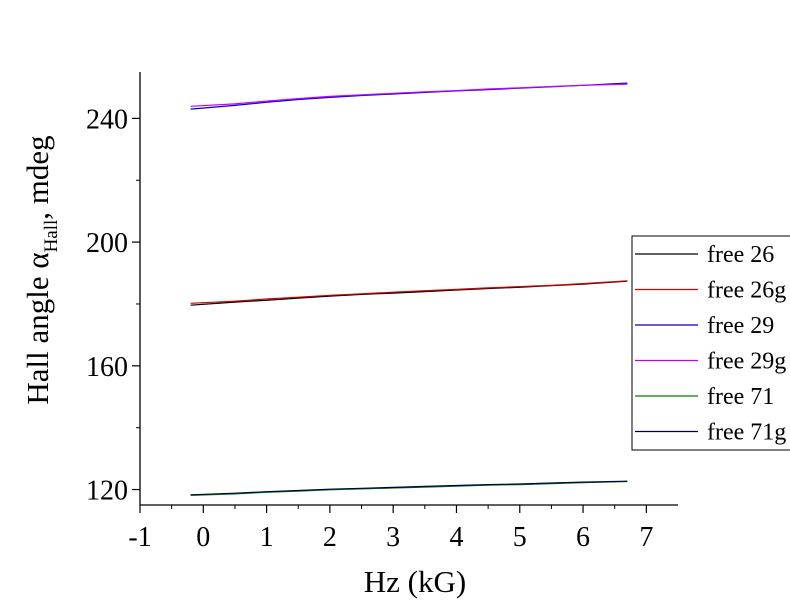 The image size is (790, 605). What do you see at coordinates (583, 537) in the screenshot?
I see `x-tick-label: 6` at bounding box center [583, 537].